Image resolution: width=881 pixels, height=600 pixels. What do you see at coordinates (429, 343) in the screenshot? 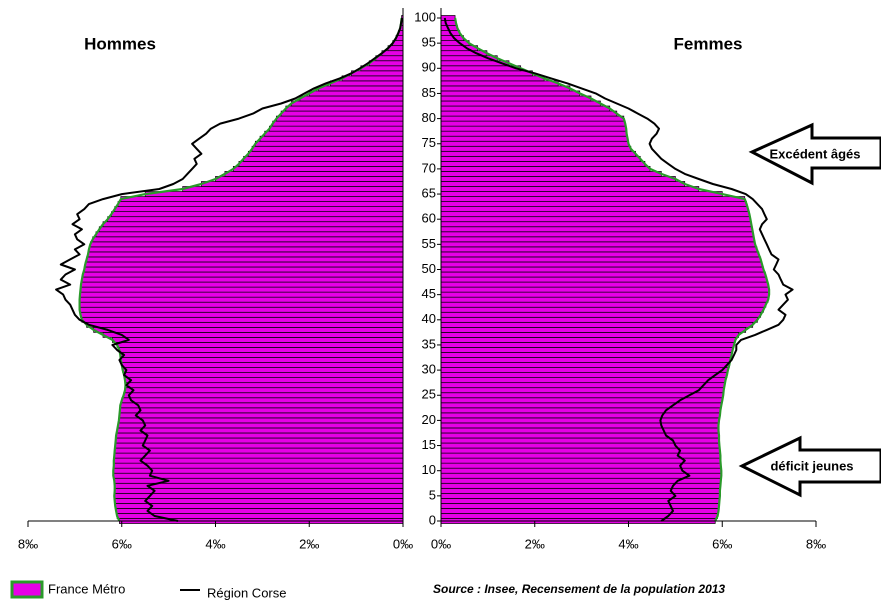
I see `y-tick-label: 35` at bounding box center [429, 343].